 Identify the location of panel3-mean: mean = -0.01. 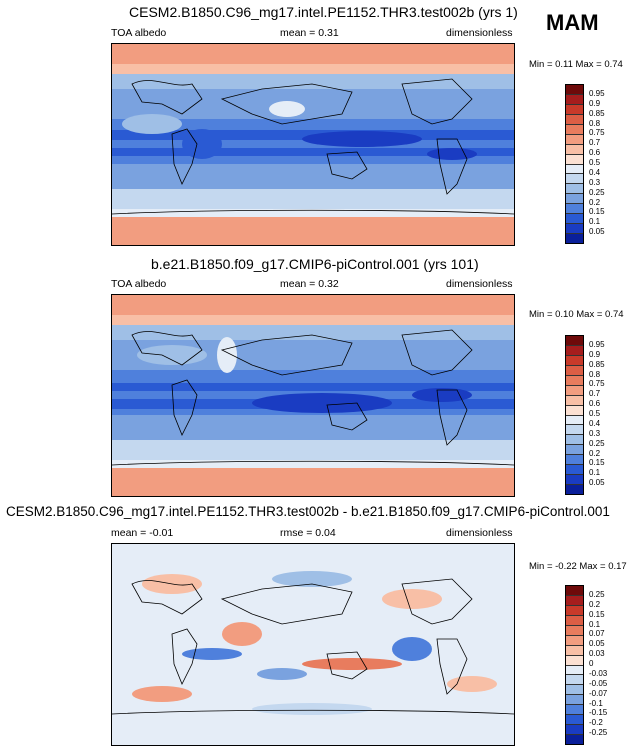
(142, 533).